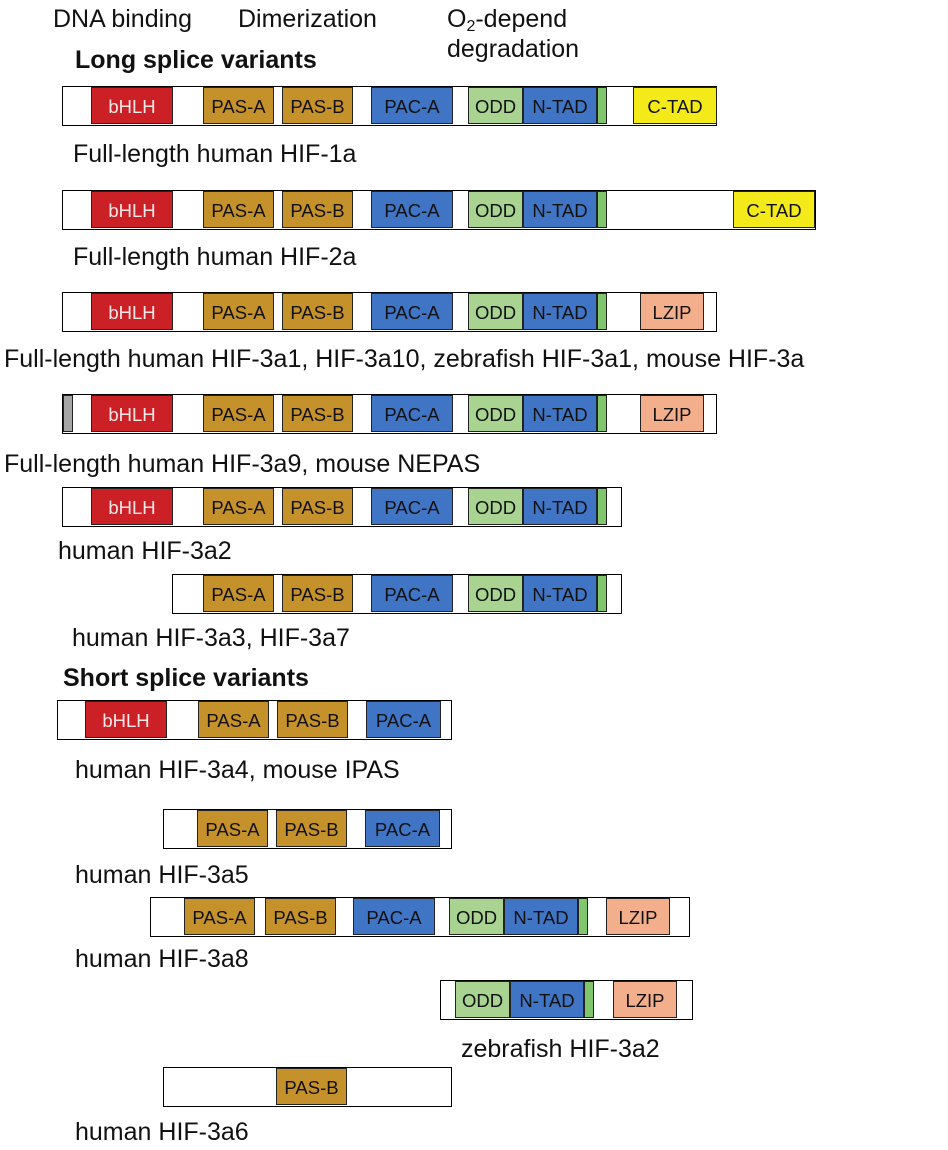 The image size is (948, 1150). I want to click on o2-subscript: 2, so click(471, 26).